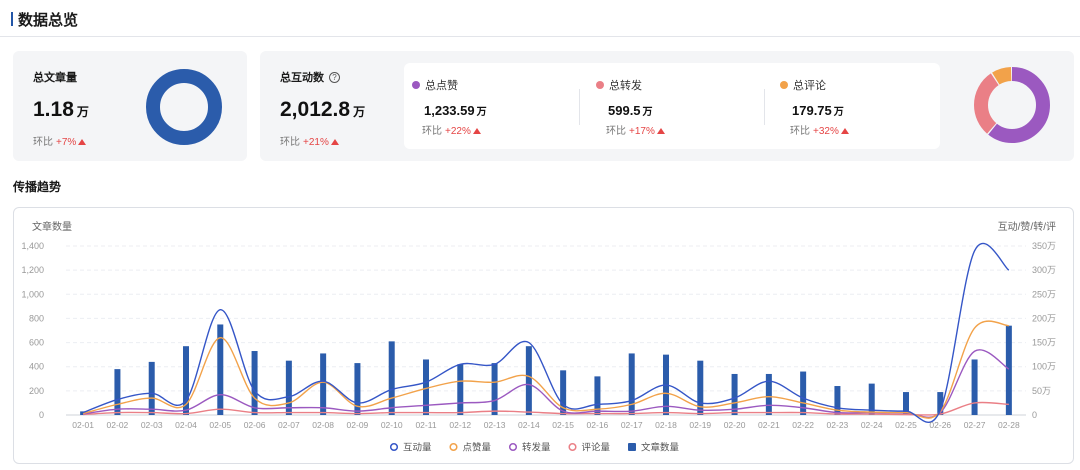 This screenshot has width=1080, height=470. Describe the element at coordinates (36, 318) in the screenshot. I see `left-tick-label: 800` at that location.